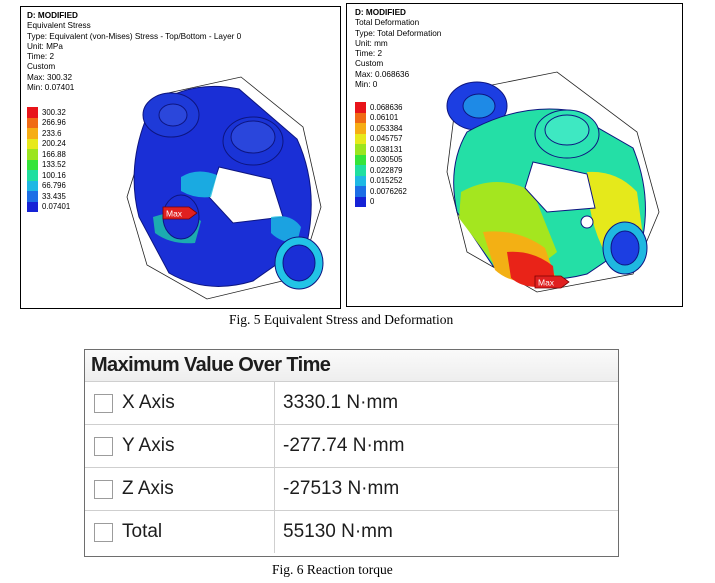 This screenshot has height=583, width=715. I want to click on row-value: -277.74 N·mm, so click(344, 445).